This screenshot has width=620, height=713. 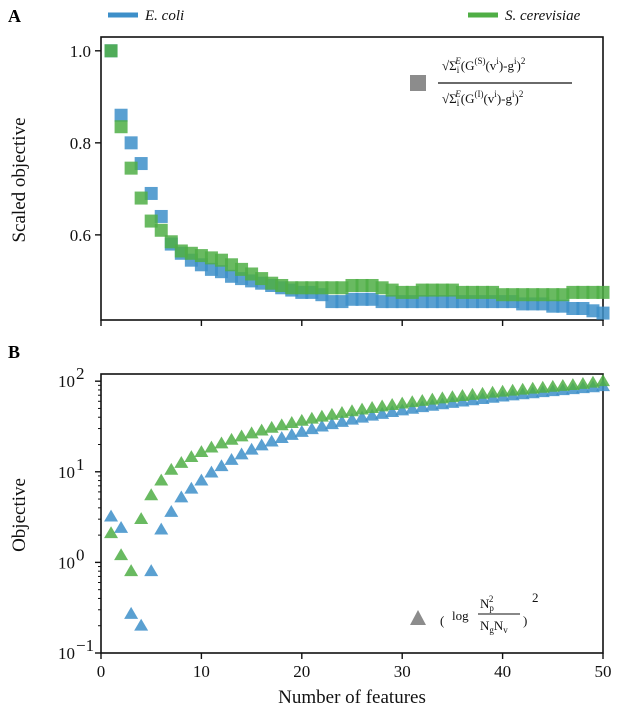 I want to click on panel-b-ytick-exponent: 2, so click(x=80, y=373).